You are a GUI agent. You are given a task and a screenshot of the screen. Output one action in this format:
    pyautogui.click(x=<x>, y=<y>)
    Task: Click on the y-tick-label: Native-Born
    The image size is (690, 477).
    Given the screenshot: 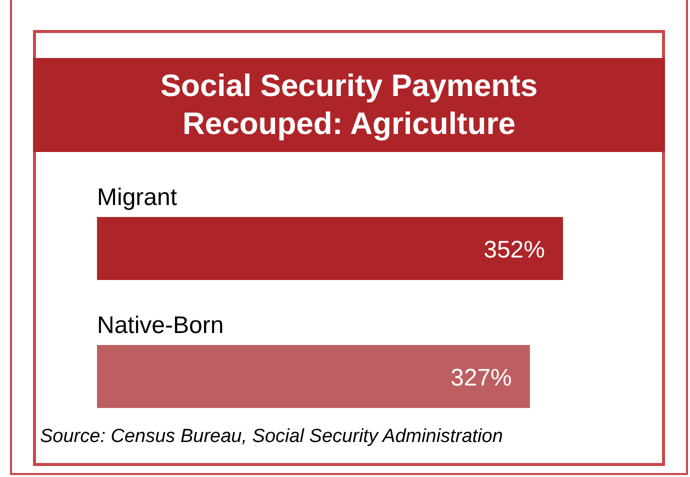 What is the action you would take?
    pyautogui.click(x=160, y=325)
    